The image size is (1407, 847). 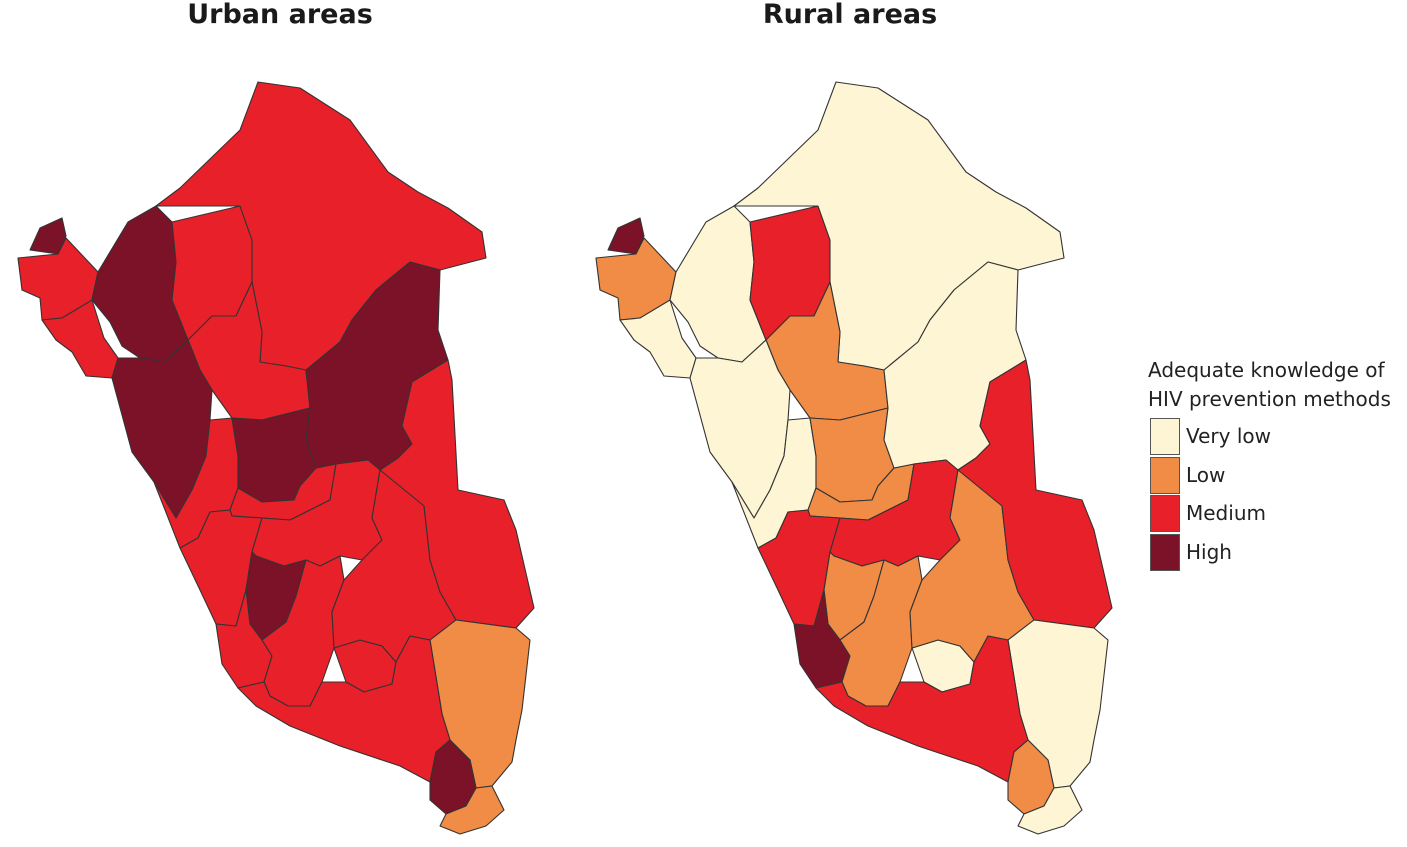 I want to click on rural-region-madre-de-dios, so click(x=1035, y=494).